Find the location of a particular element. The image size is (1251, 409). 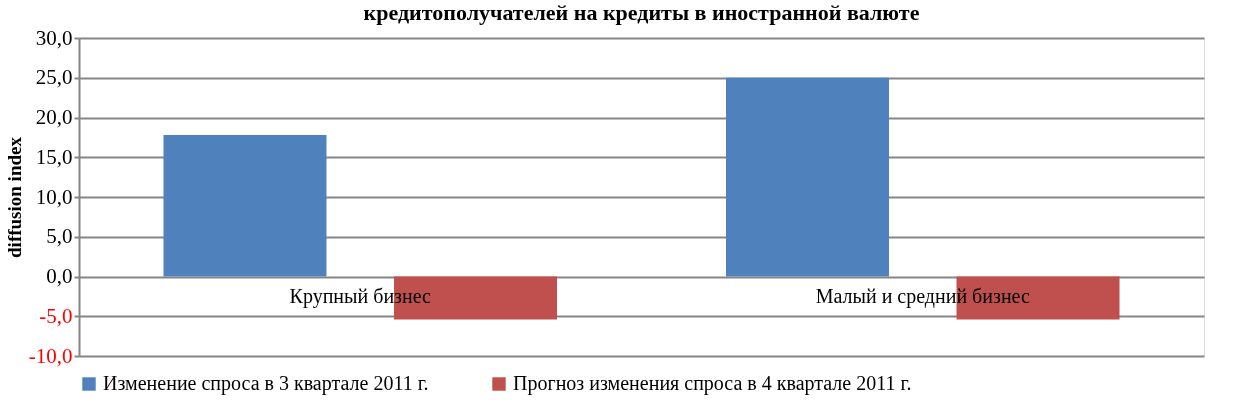

chart-title: кредитополучателей на кредиты в иностранной валюте is located at coordinates (641, 12).